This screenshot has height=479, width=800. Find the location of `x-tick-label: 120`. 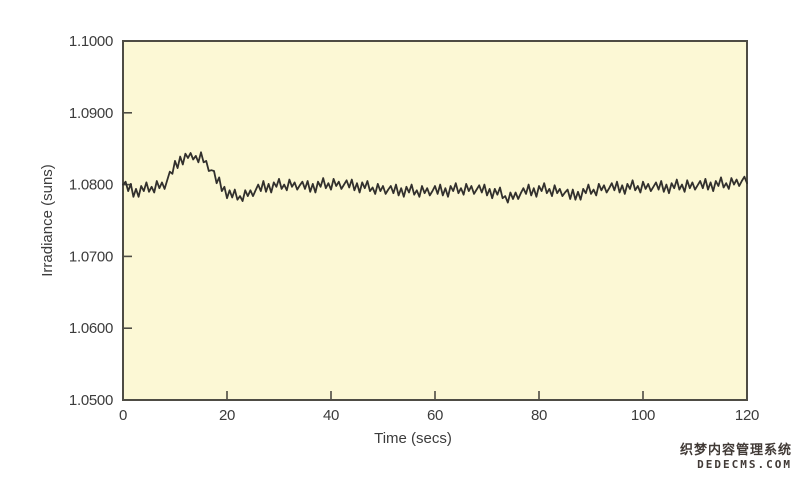

x-tick-label: 120 is located at coordinates (747, 415).